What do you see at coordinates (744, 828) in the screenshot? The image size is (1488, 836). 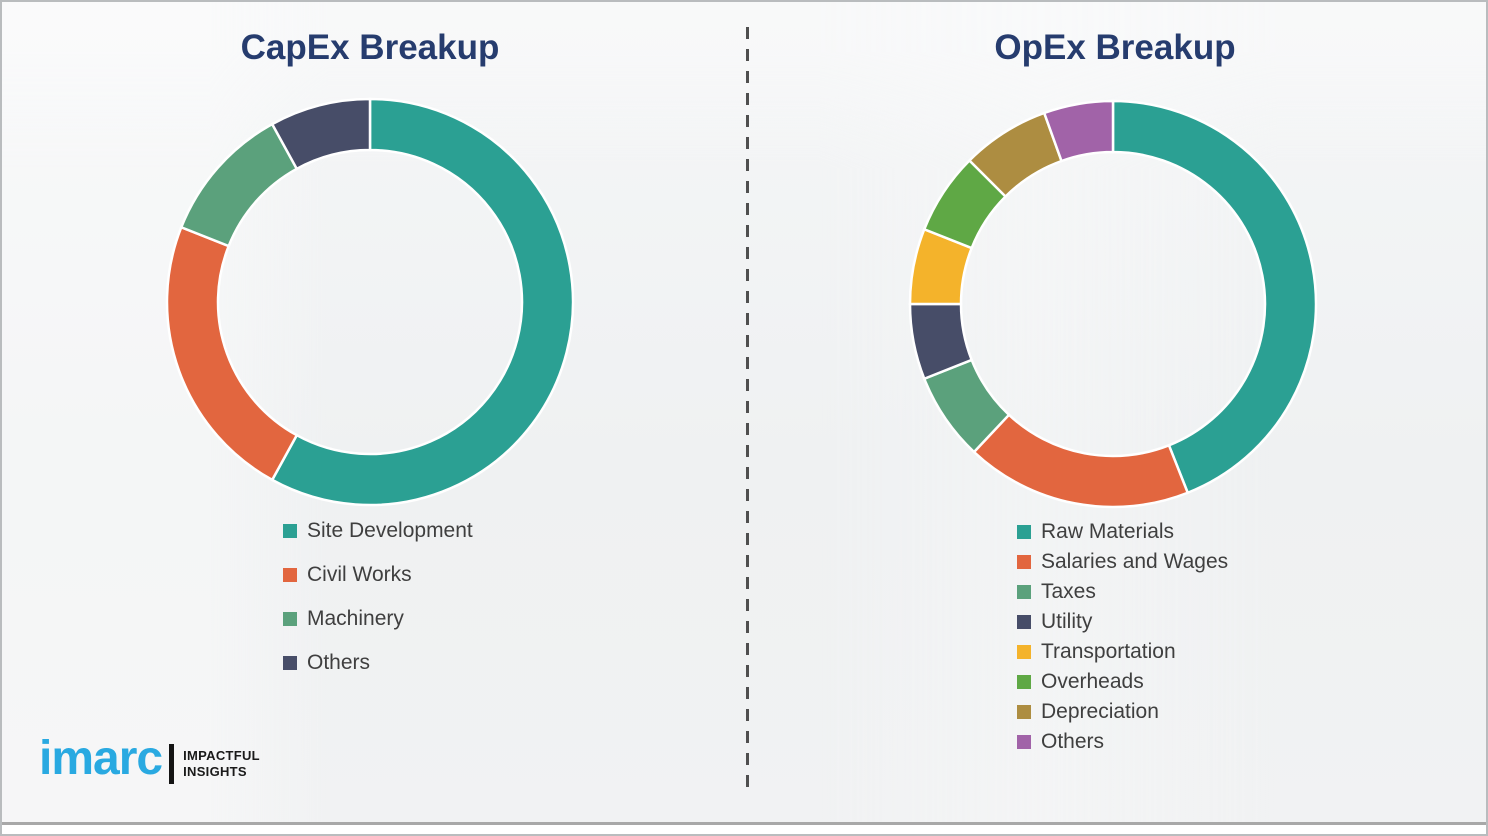 I see `bottom-border-strip` at bounding box center [744, 828].